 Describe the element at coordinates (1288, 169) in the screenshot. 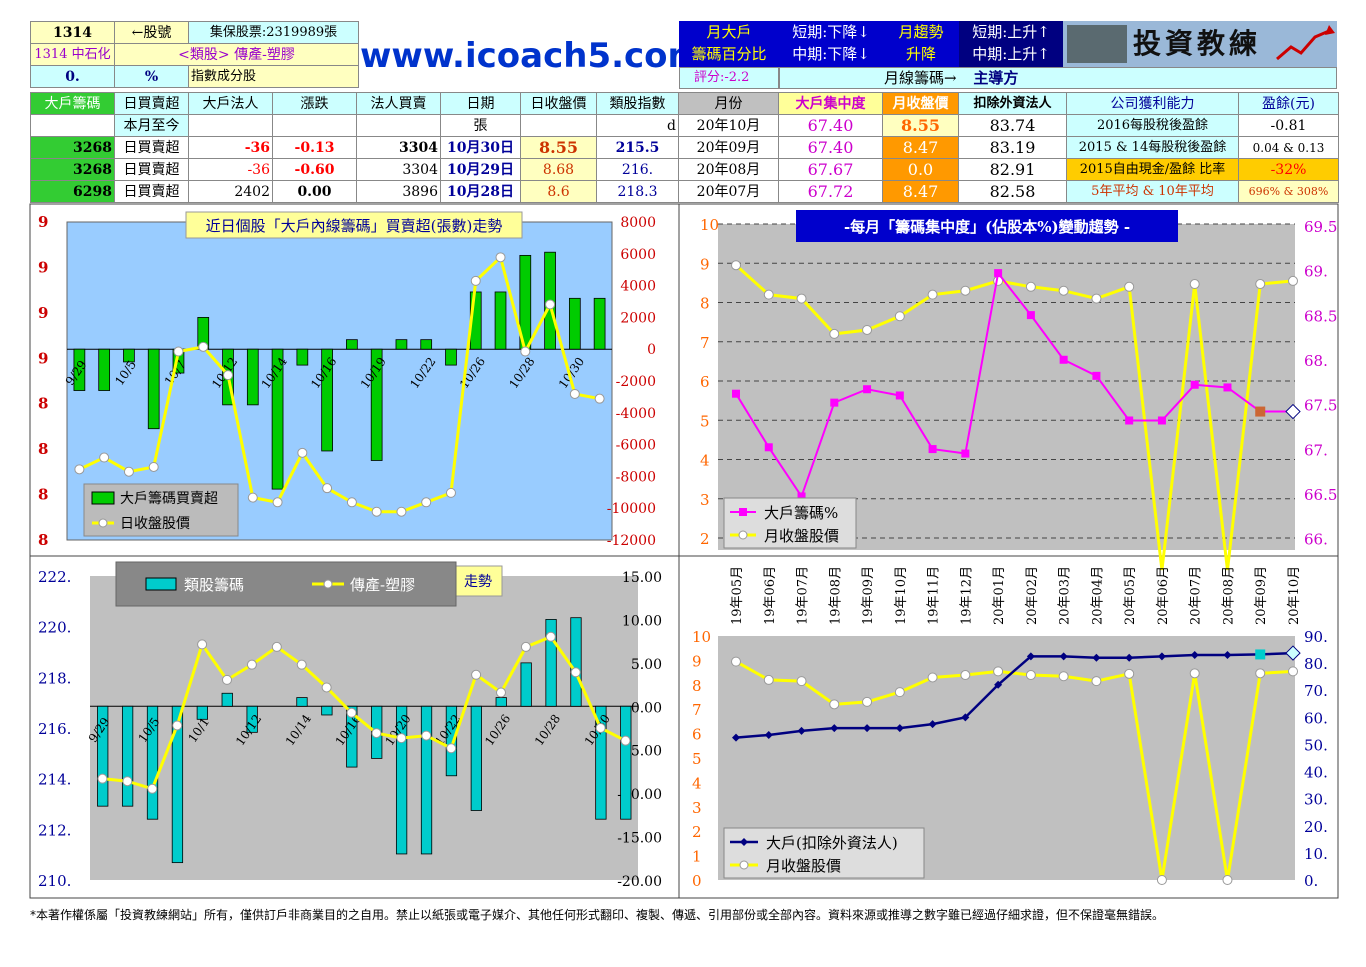

I see `cell: -32%` at that location.